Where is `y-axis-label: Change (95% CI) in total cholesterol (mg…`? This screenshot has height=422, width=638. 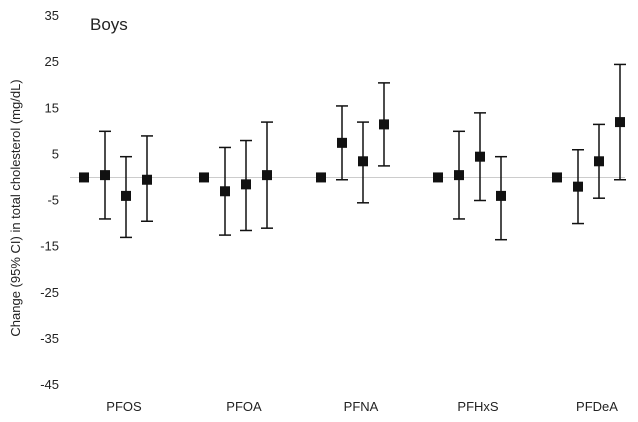
y-axis-label: Change (95% CI) in total cholesterol (mg… is located at coordinates (15, 207).